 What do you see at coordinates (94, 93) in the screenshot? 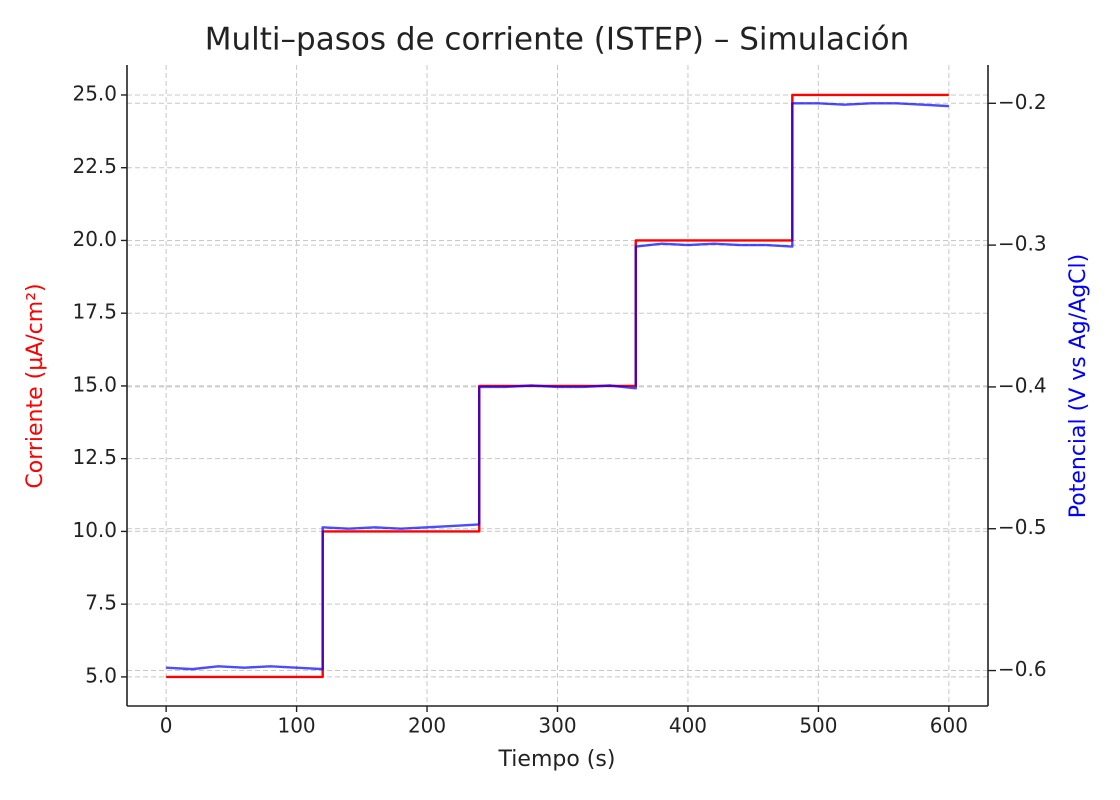
I see `y-tick-label: 25.0` at bounding box center [94, 93].